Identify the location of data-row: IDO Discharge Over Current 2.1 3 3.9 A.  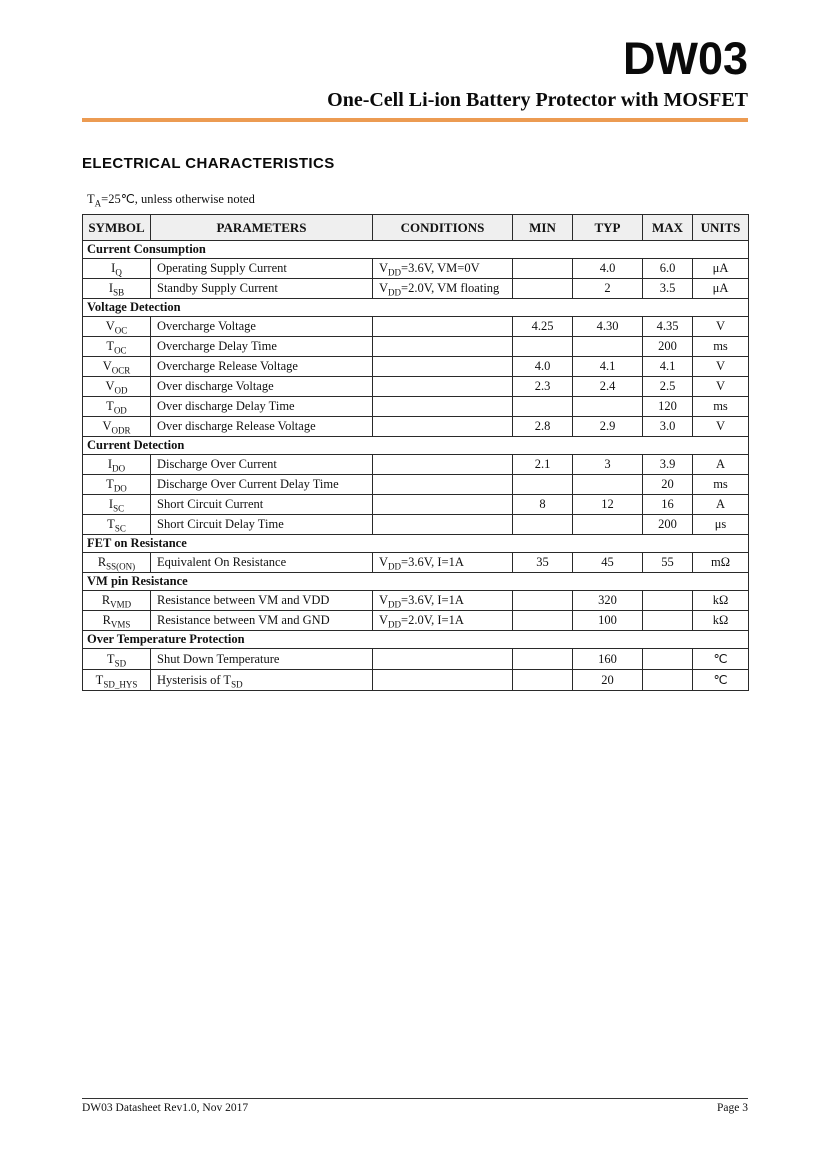
(415, 464).